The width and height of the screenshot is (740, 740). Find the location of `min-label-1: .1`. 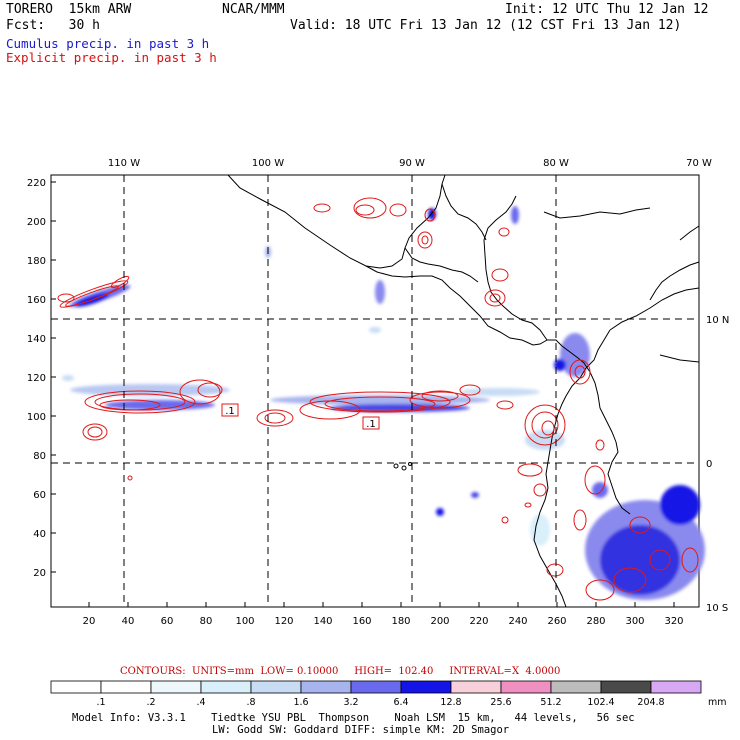

min-label-1: .1 is located at coordinates (230, 411).